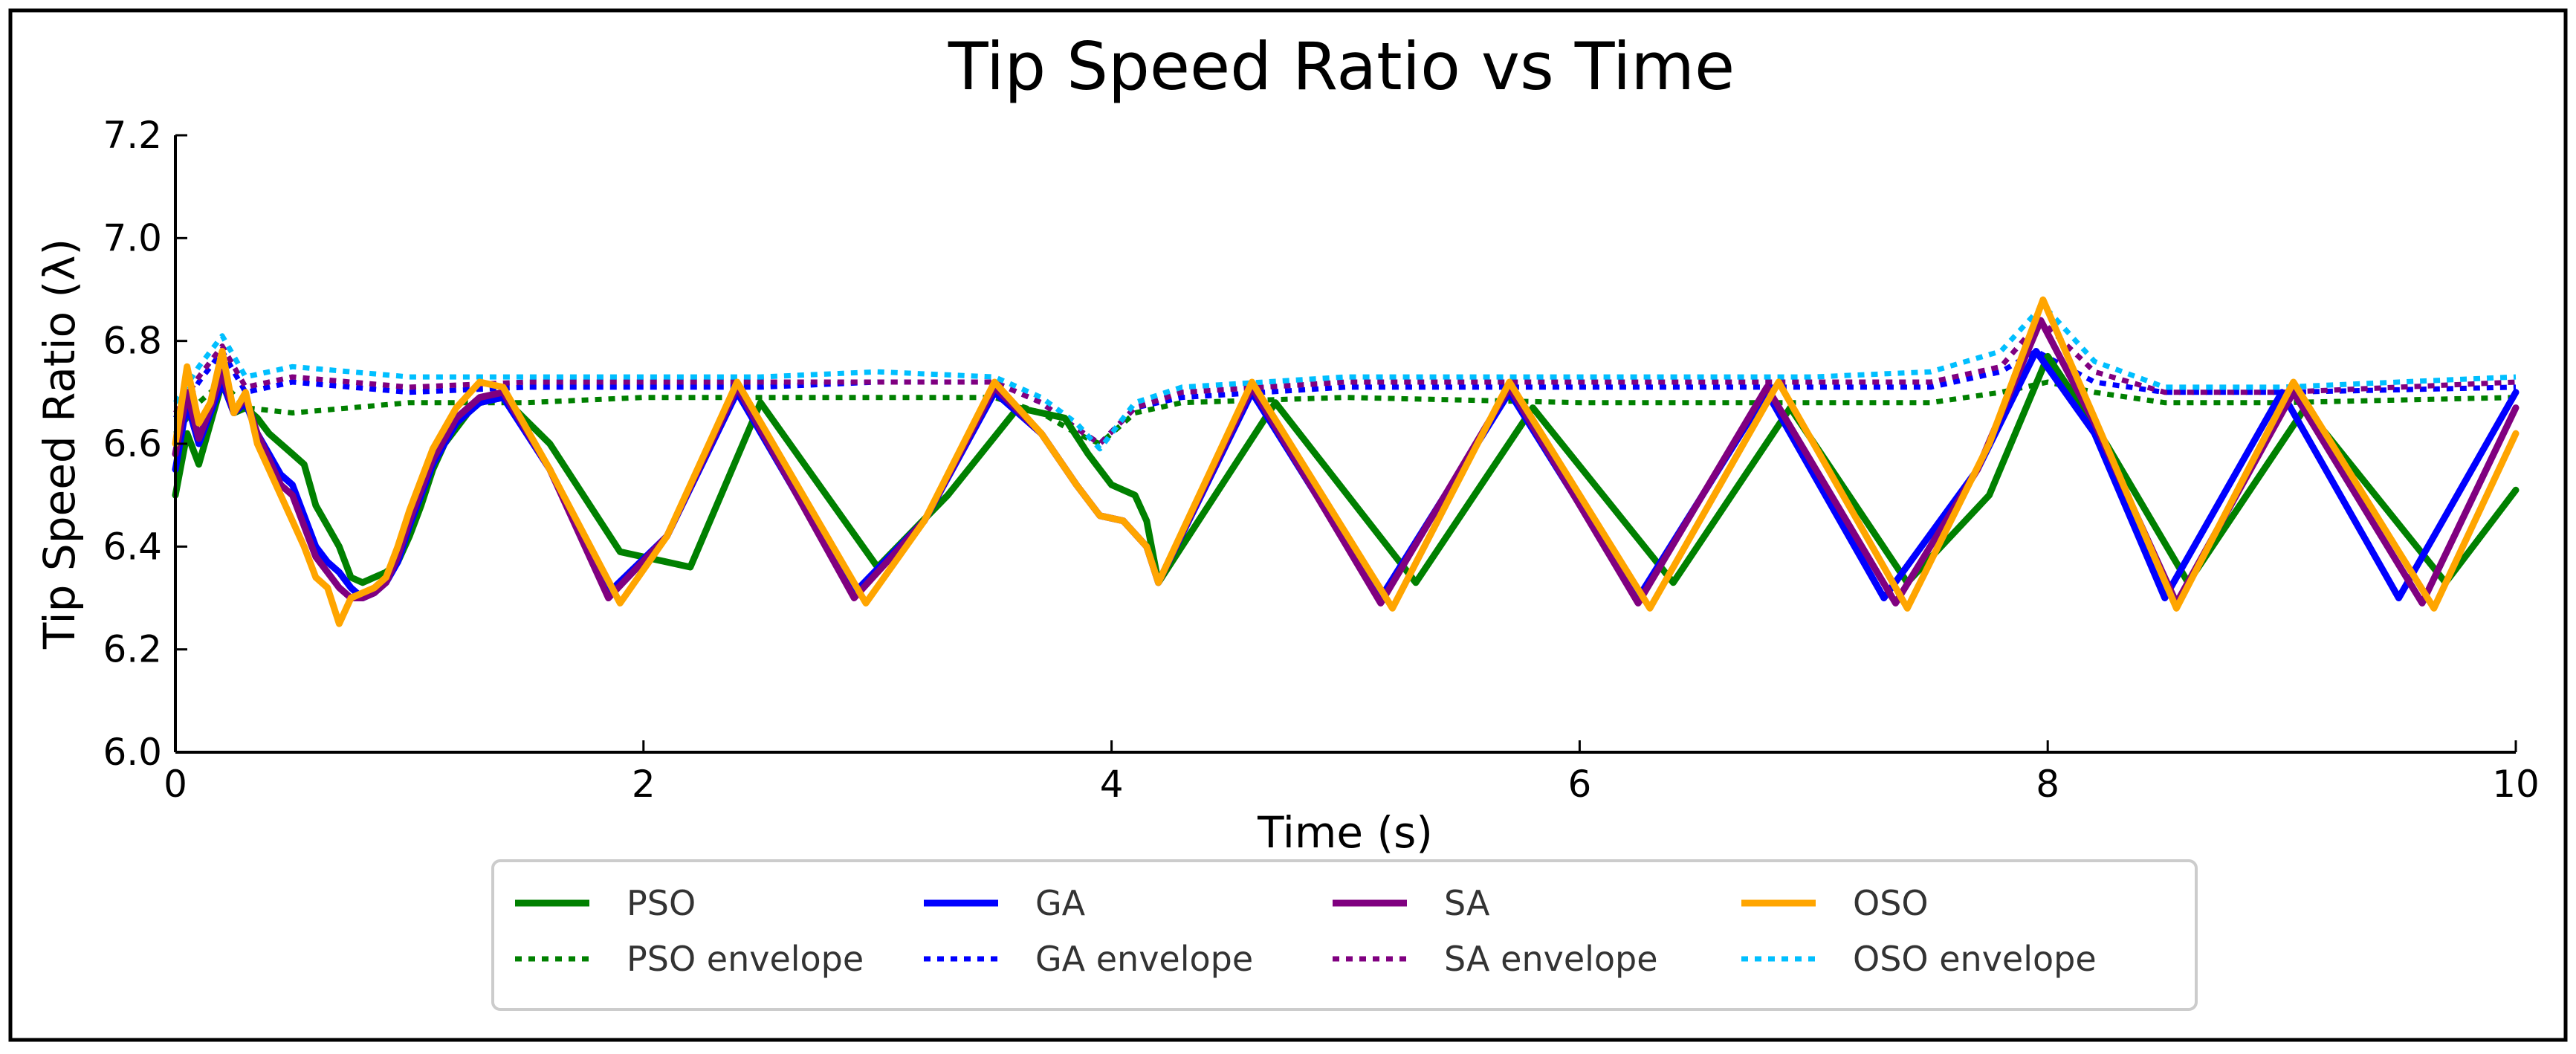  Describe the element at coordinates (1112, 784) in the screenshot. I see `x-tick-label: 4` at that location.